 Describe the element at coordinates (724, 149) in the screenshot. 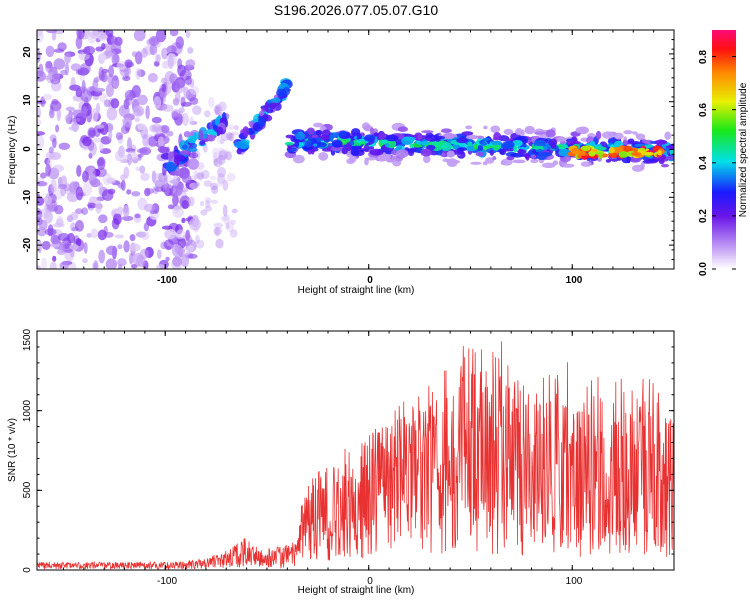

I see `colorbar-gradient` at that location.